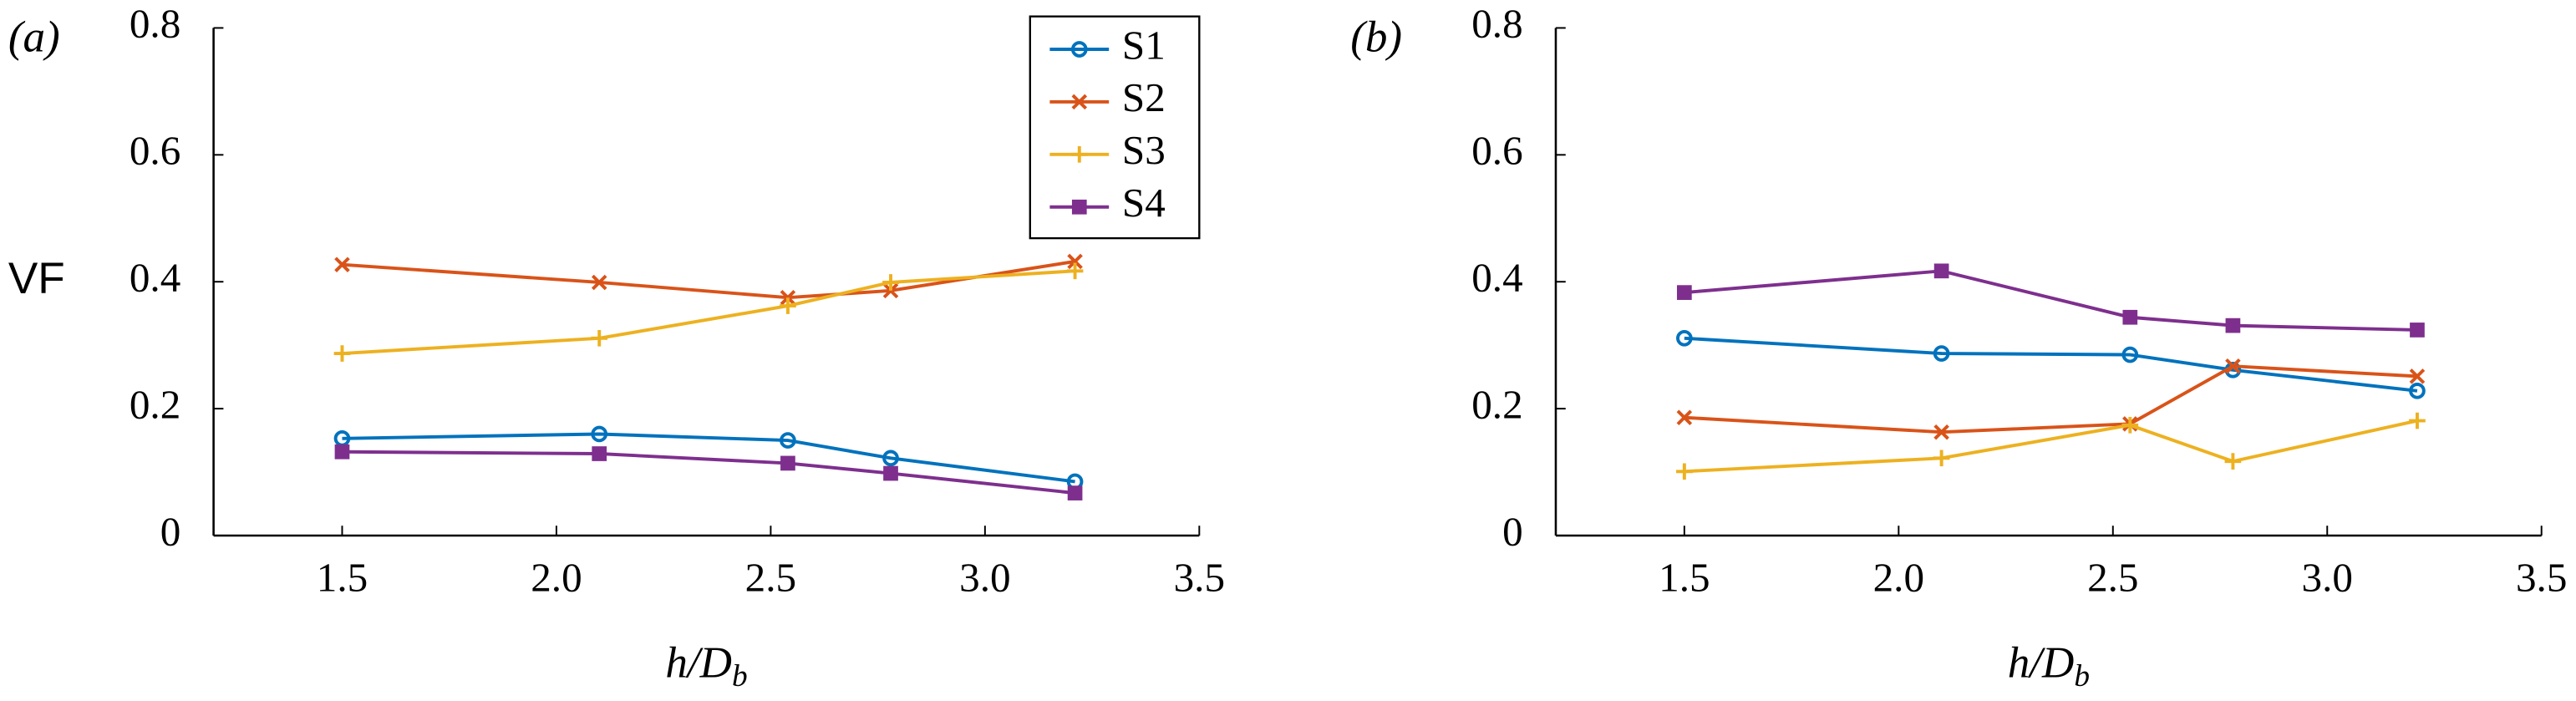 This screenshot has width=2576, height=701. What do you see at coordinates (1144, 97) in the screenshot?
I see `legend-label: S2` at bounding box center [1144, 97].